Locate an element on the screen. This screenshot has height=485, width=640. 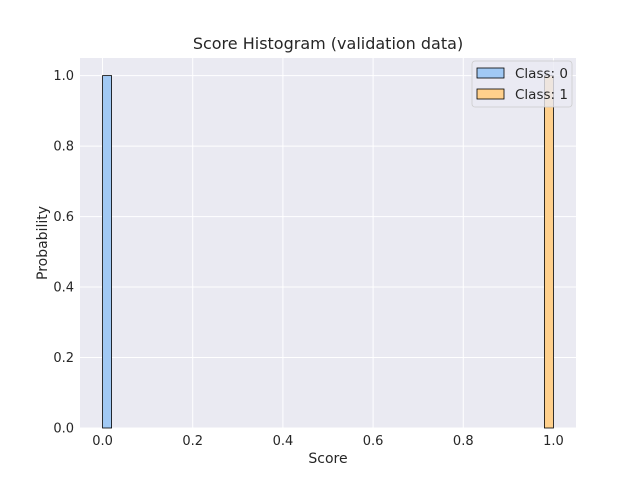
chart-title: Score Histogram (validation data) is located at coordinates (328, 43).